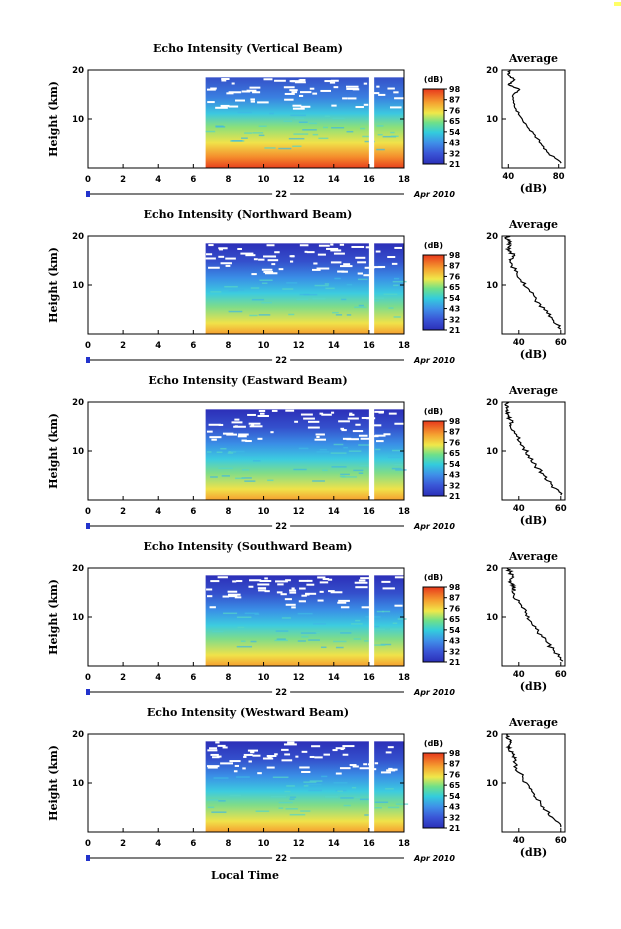 The height and width of the screenshot is (929, 621). Describe the element at coordinates (245, 875) in the screenshot. I see `x-axis-label: Local Time` at that location.